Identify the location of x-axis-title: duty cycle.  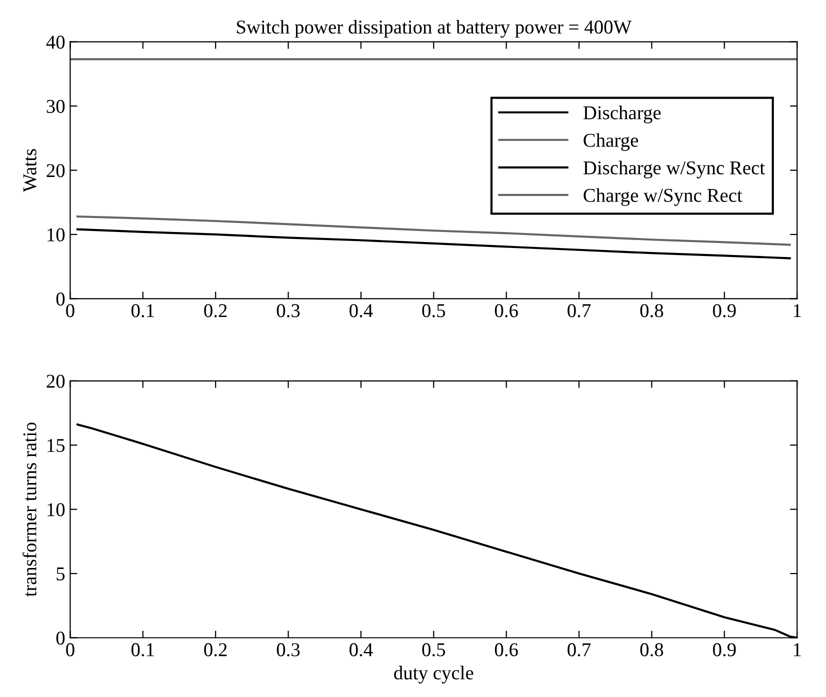
(434, 675).